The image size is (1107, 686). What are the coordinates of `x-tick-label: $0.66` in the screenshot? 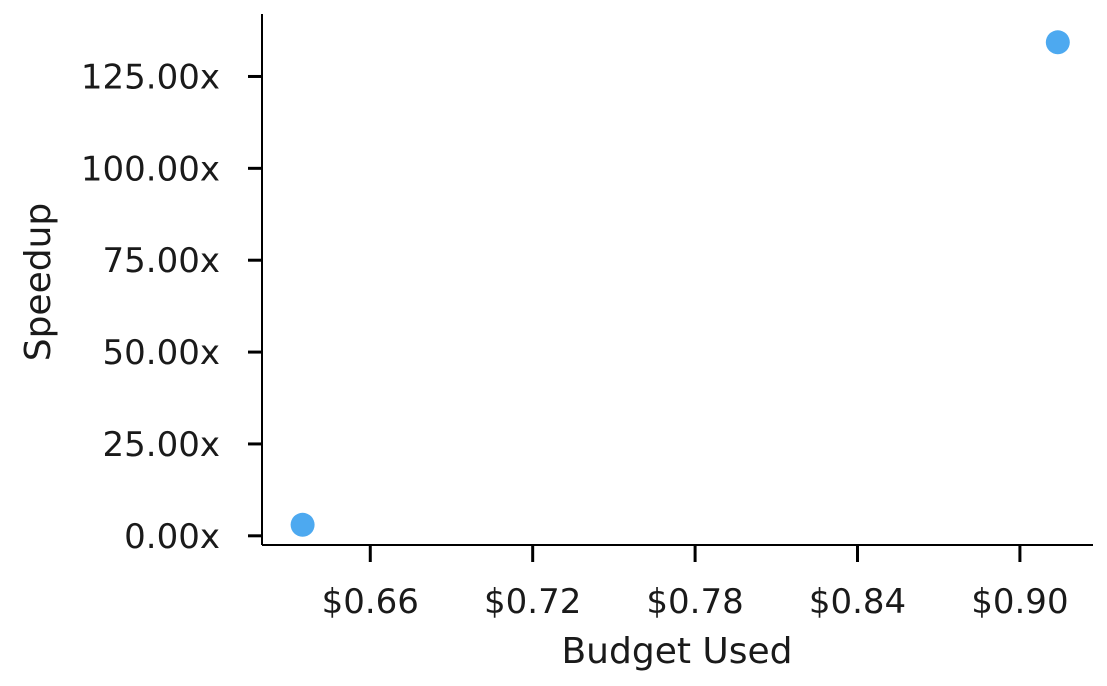 It's located at (370, 602).